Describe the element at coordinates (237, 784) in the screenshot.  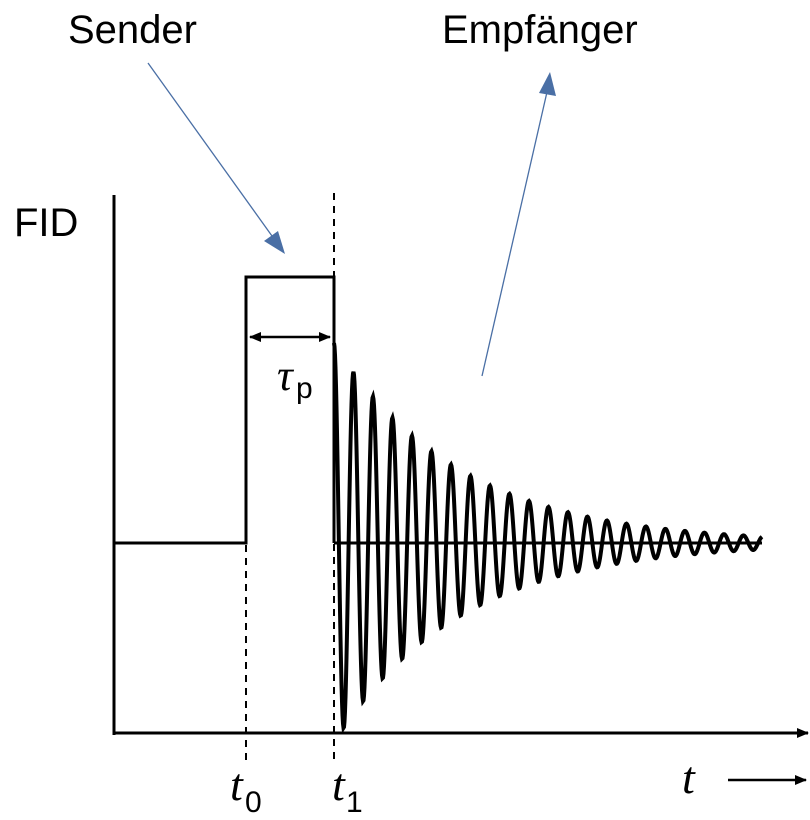
I see `t0-symbol: t` at that location.